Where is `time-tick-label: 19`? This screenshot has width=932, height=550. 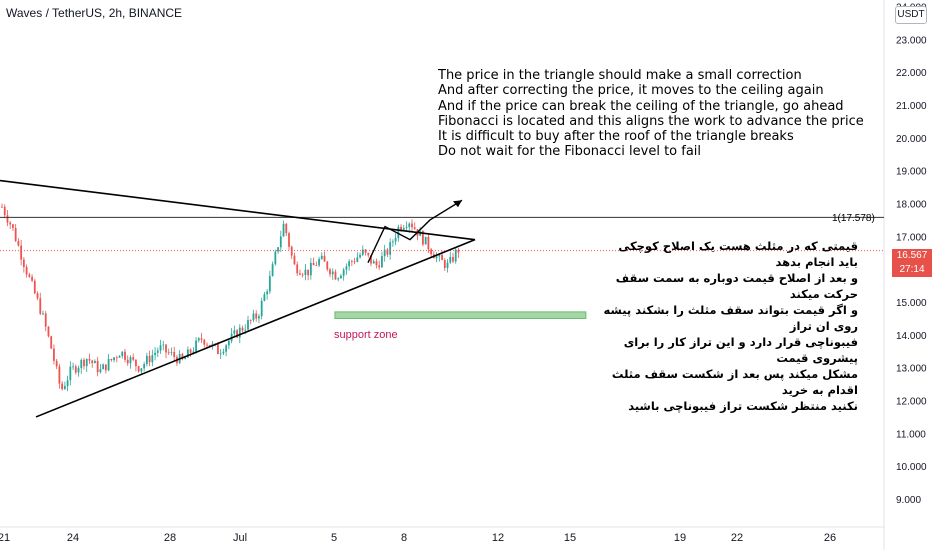 time-tick-label: 19 is located at coordinates (680, 538).